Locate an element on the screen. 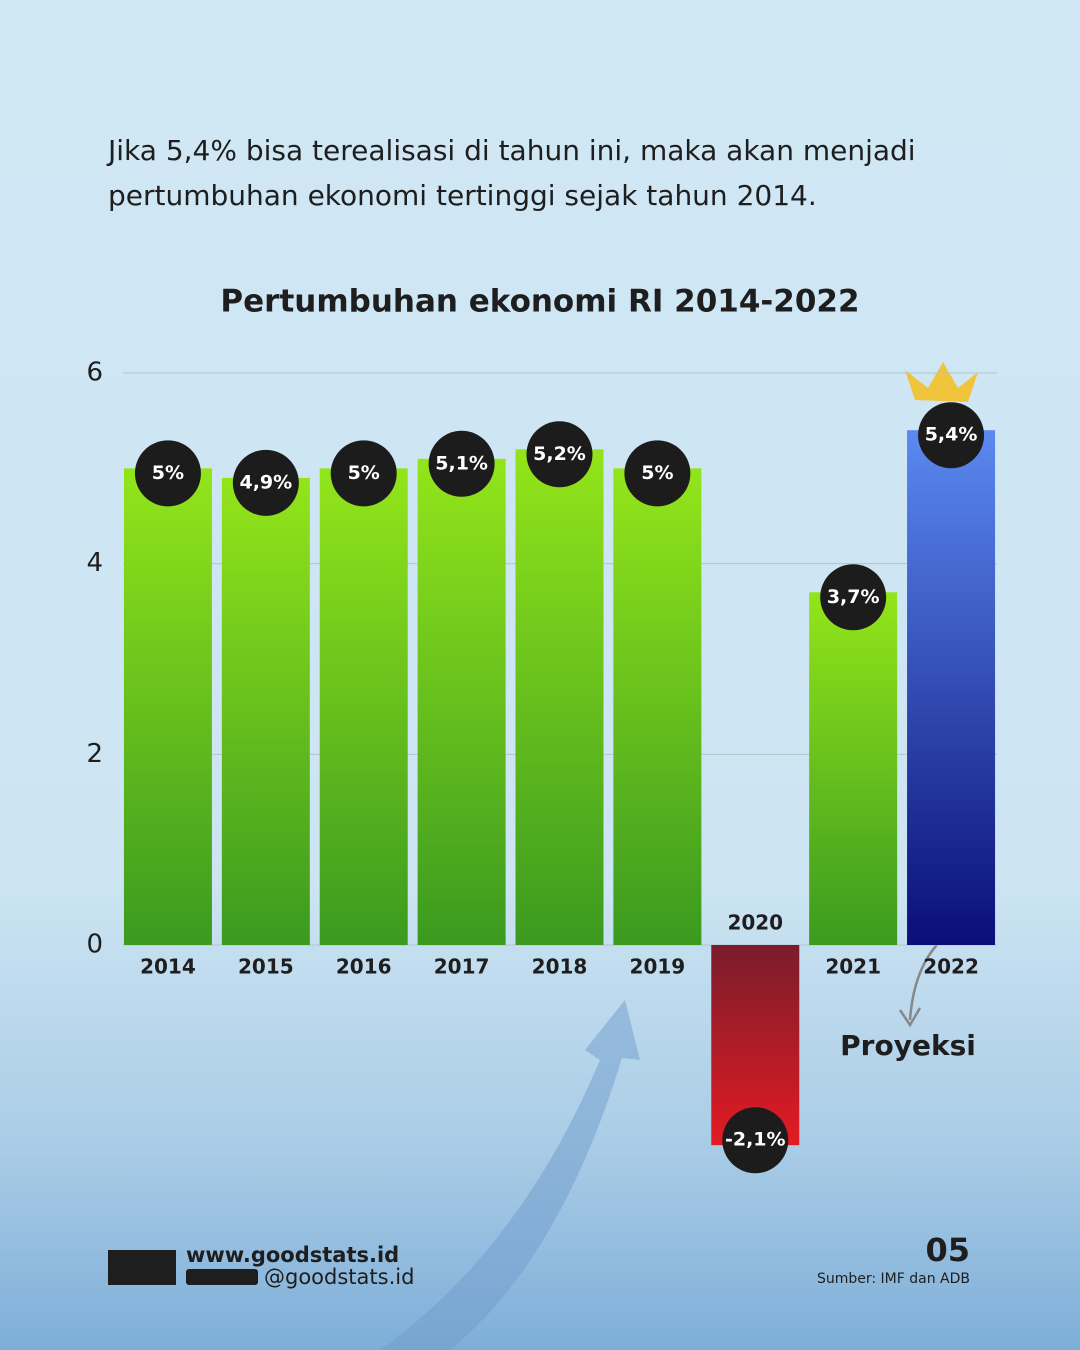 This screenshot has width=1080, height=1350. value-label: -2,1% is located at coordinates (755, 1140).